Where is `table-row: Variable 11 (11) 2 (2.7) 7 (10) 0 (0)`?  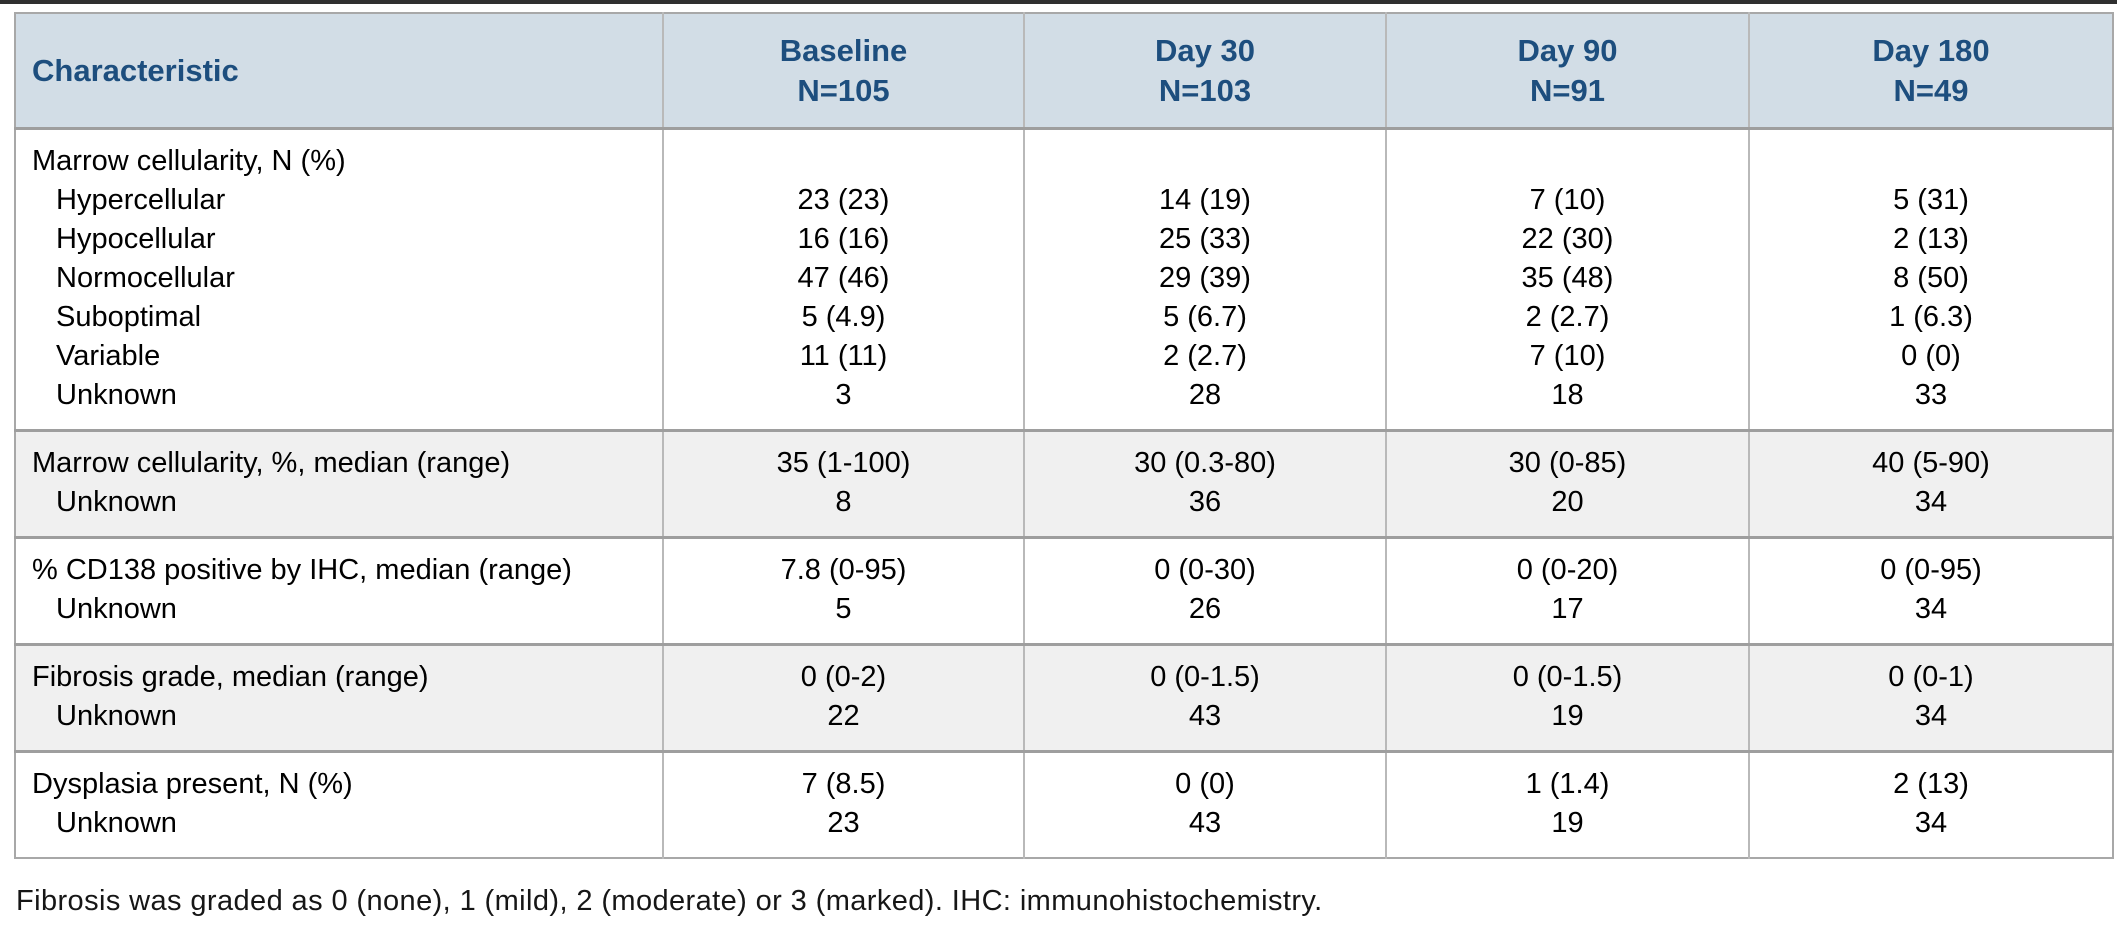
table-row: Variable 11 (11) 2 (2.7) 7 (10) 0 (0) is located at coordinates (1064, 356).